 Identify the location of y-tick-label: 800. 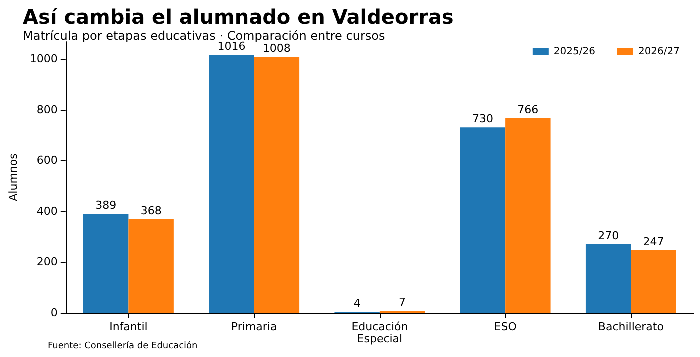
(47, 109).